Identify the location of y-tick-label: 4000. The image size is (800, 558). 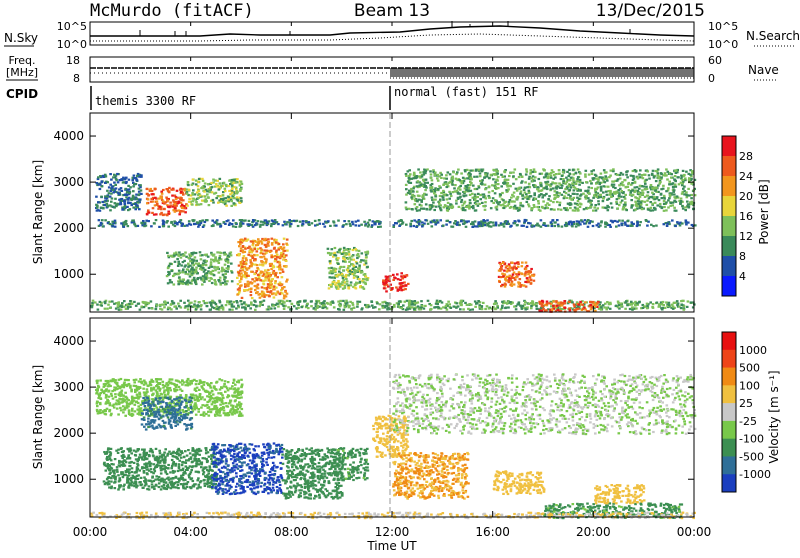
(68, 136).